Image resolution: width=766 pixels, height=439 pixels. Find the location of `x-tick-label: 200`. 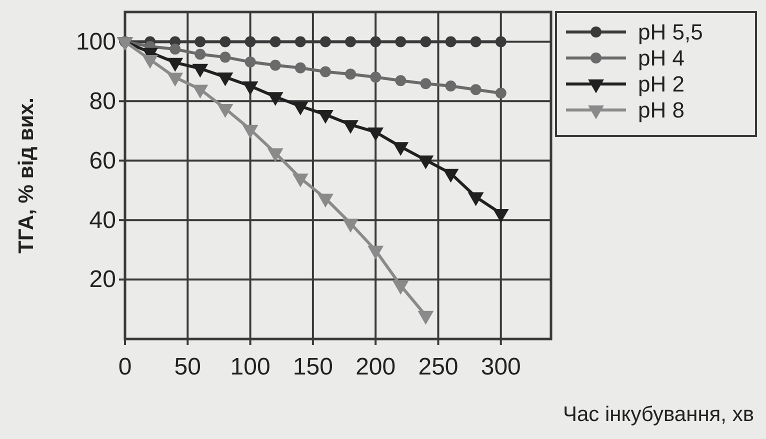

x-tick-label: 200 is located at coordinates (376, 366).